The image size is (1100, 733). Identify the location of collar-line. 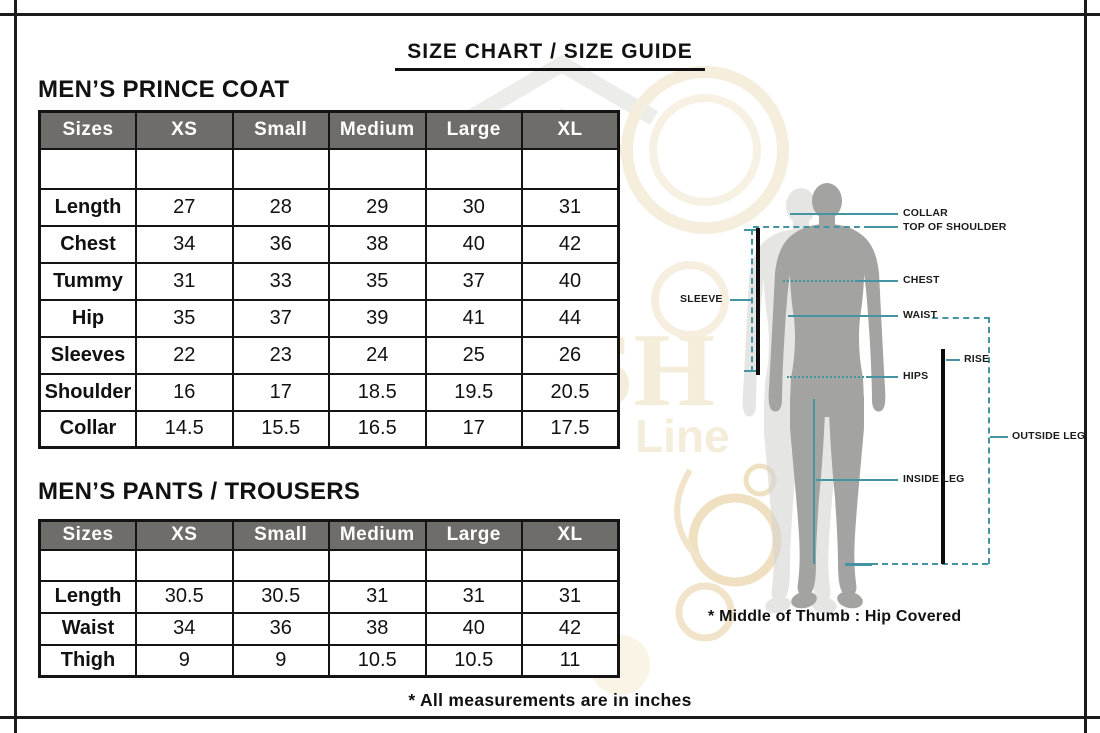
(844, 214).